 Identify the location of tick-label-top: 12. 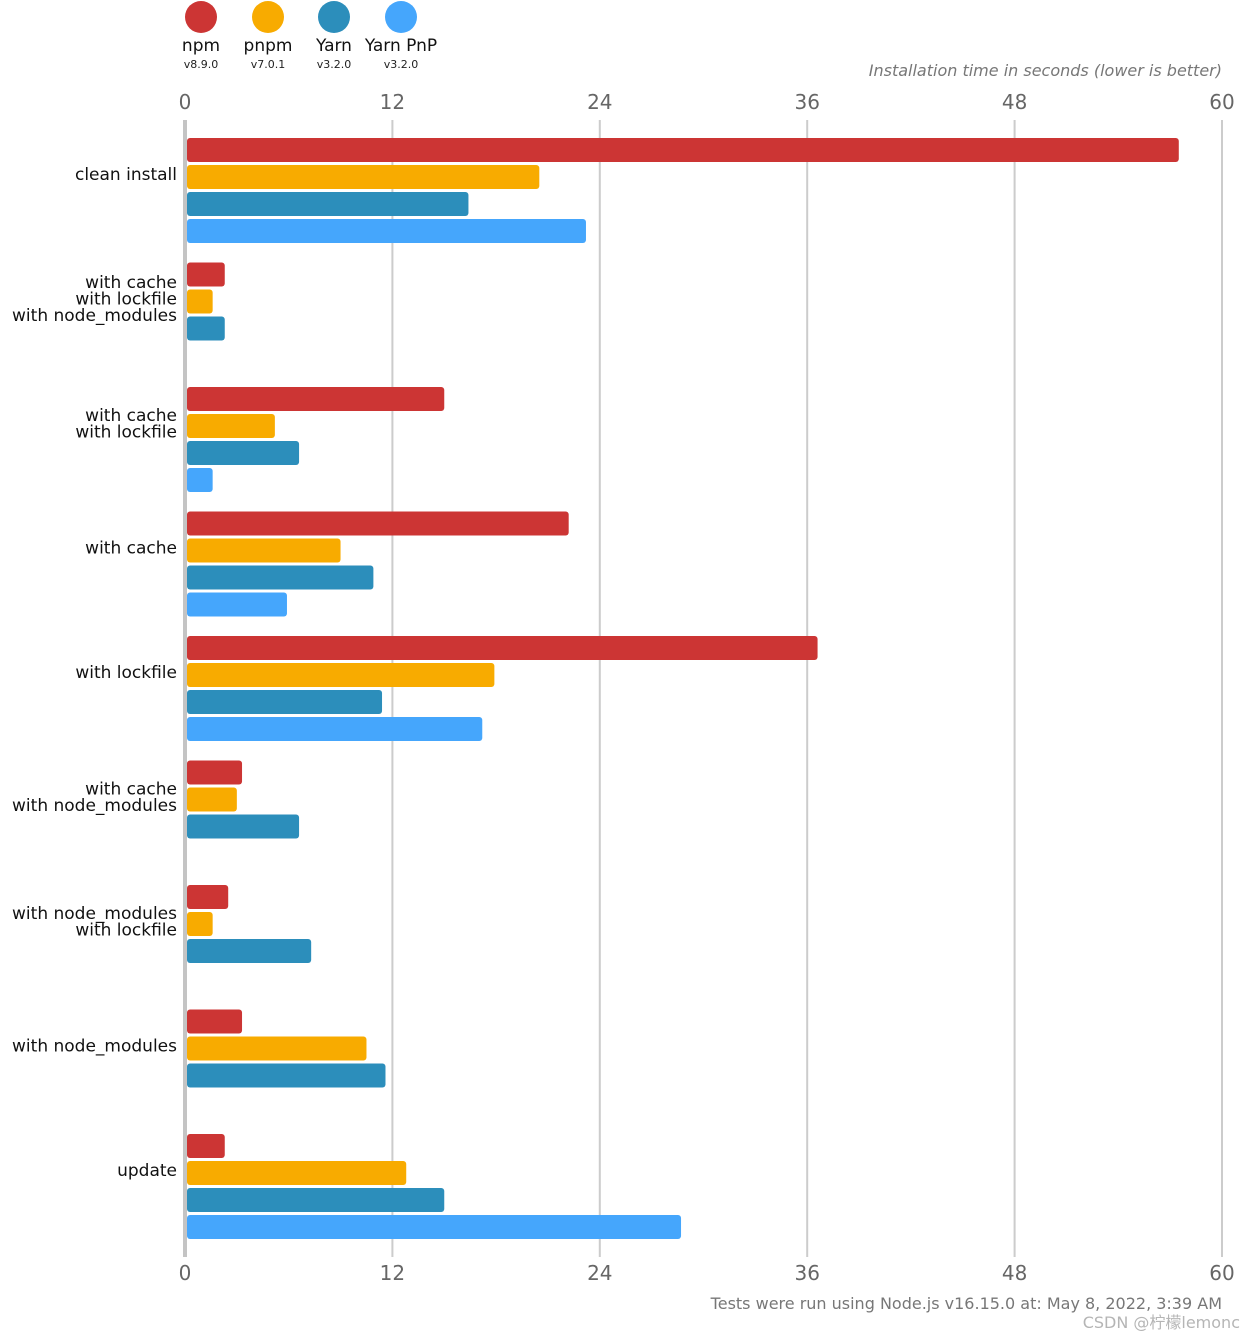
(392, 102).